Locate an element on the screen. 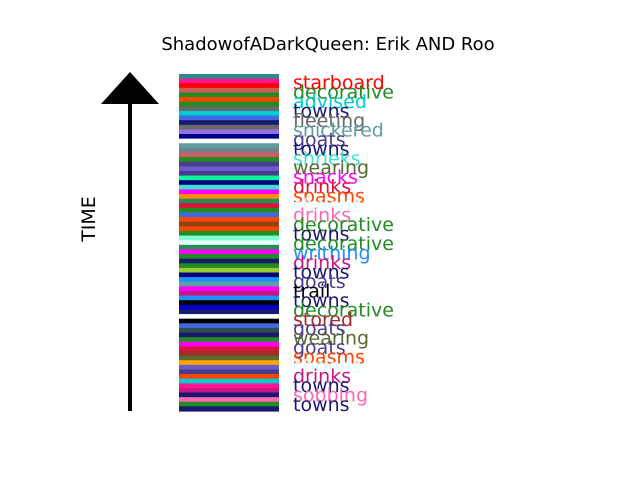 This screenshot has height=480, width=640. y-axis-label: TIME is located at coordinates (89, 219).